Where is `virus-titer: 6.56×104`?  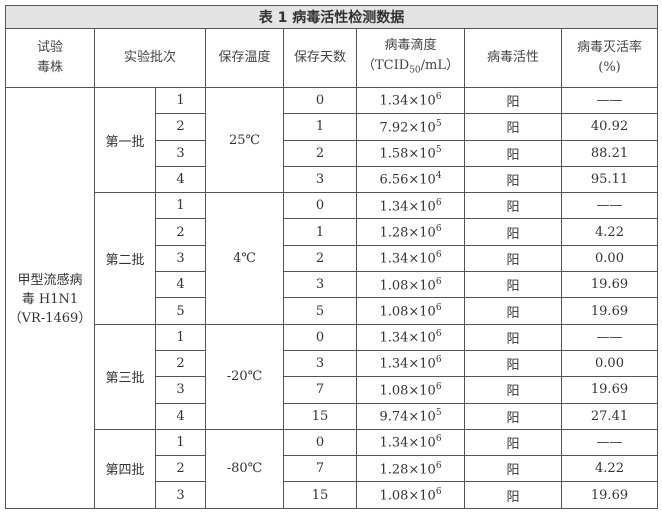 virus-titer: 6.56×104 is located at coordinates (410, 179).